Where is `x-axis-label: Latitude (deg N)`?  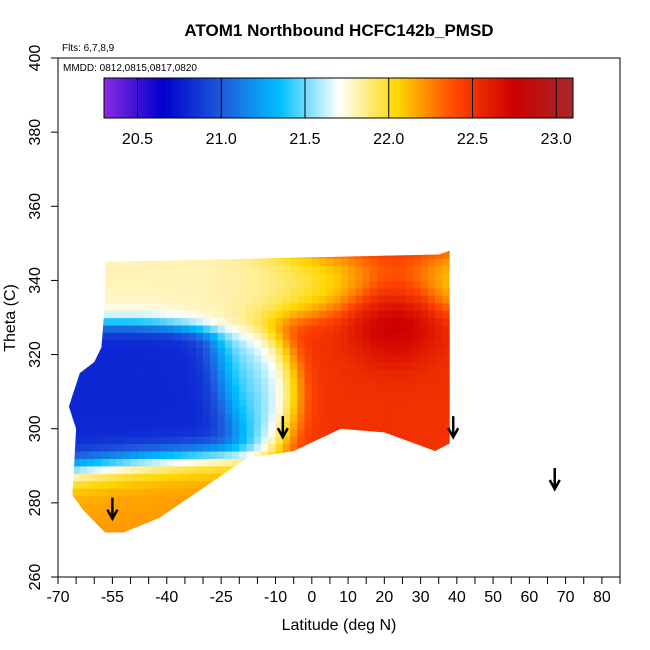 x-axis-label: Latitude (deg N) is located at coordinates (339, 625).